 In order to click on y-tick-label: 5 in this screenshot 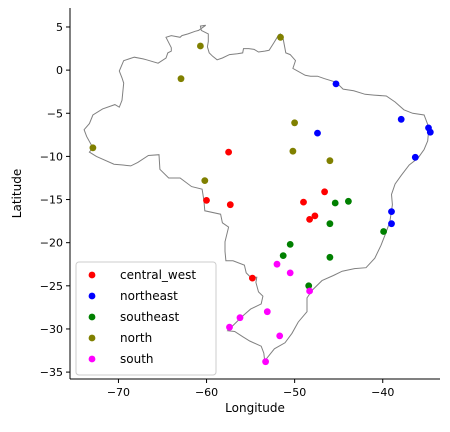, I will do `click(59, 27)`.